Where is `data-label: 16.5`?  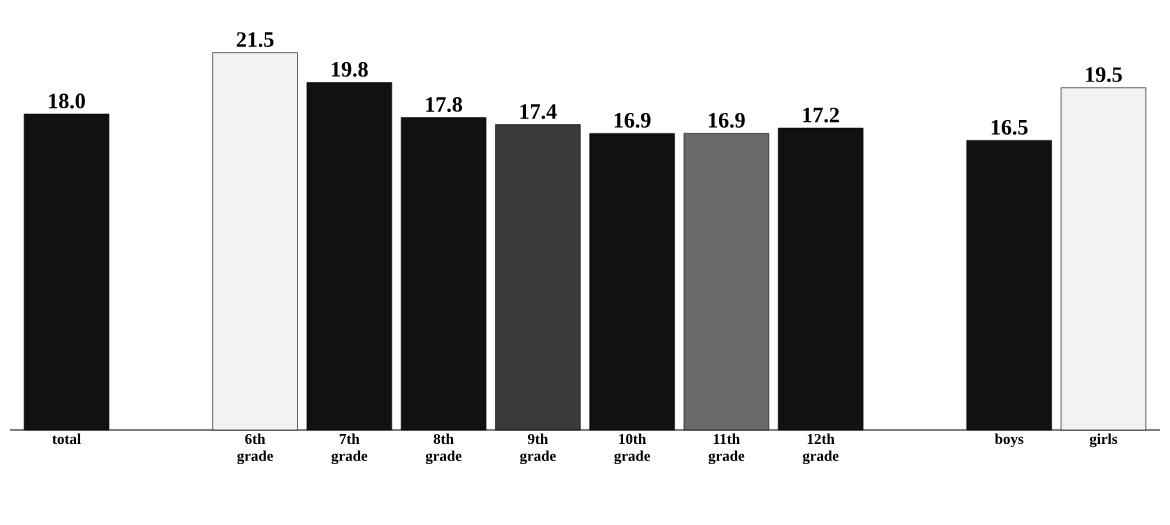 data-label: 16.5 is located at coordinates (1009, 127).